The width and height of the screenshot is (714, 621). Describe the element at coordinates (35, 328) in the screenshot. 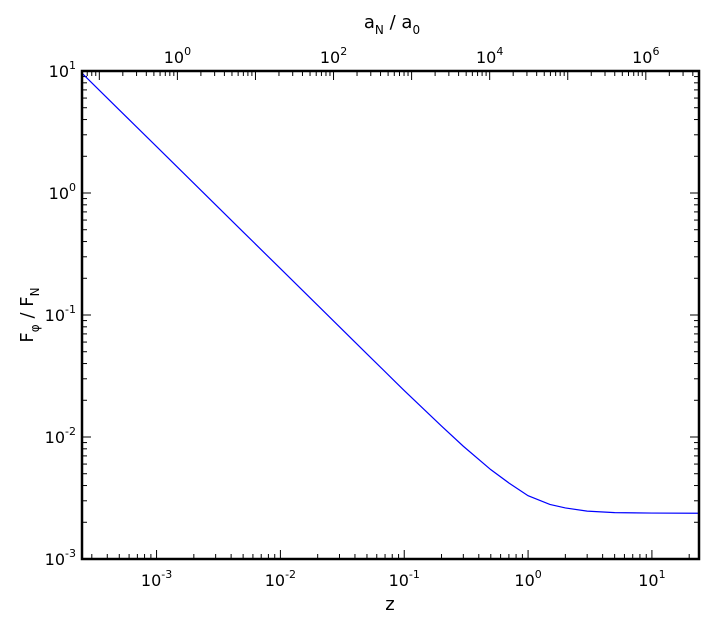

I see `y-axis-label-sub1: φ` at that location.